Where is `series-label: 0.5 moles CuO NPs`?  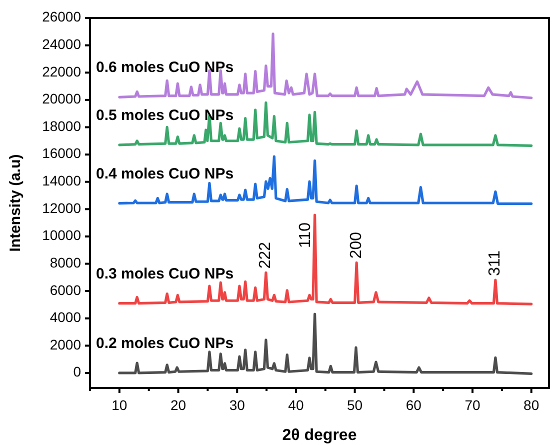
series-label: 0.5 moles CuO NPs is located at coordinates (165, 115).